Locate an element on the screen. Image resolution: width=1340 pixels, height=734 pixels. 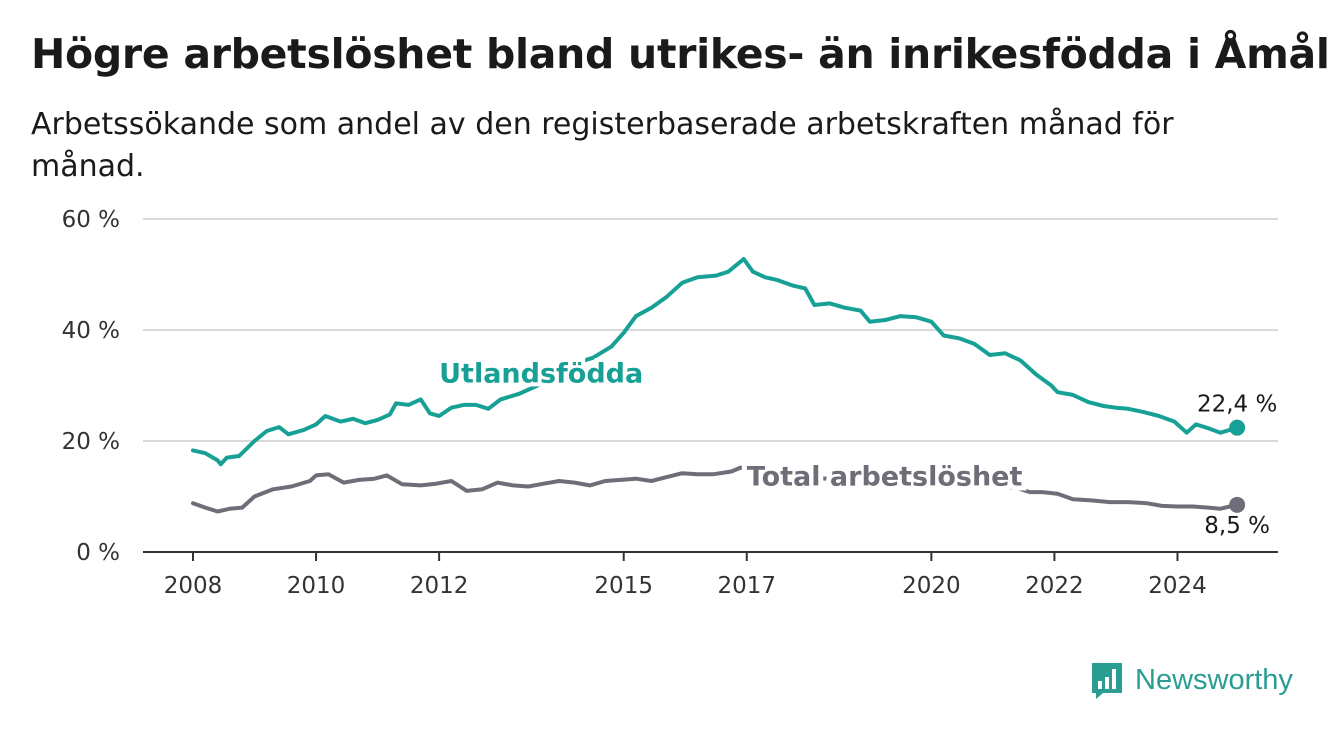
x-tick-label: 2010 is located at coordinates (316, 586).